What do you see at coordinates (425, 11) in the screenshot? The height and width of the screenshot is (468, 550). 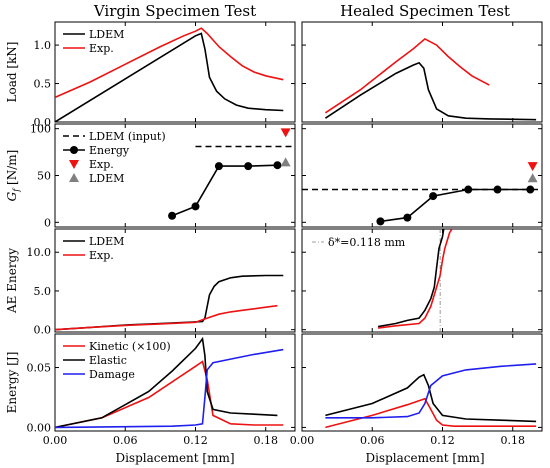 I see `col-title-healed: Healed Specimen Test` at bounding box center [425, 11].